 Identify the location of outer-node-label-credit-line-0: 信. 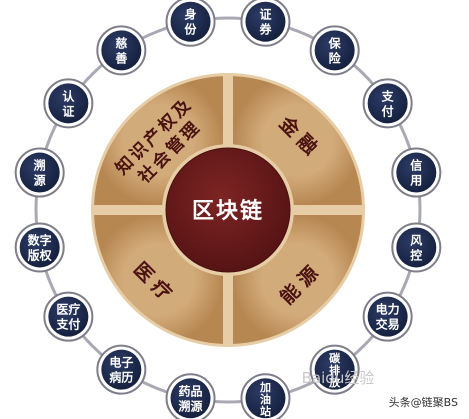
(416, 165).